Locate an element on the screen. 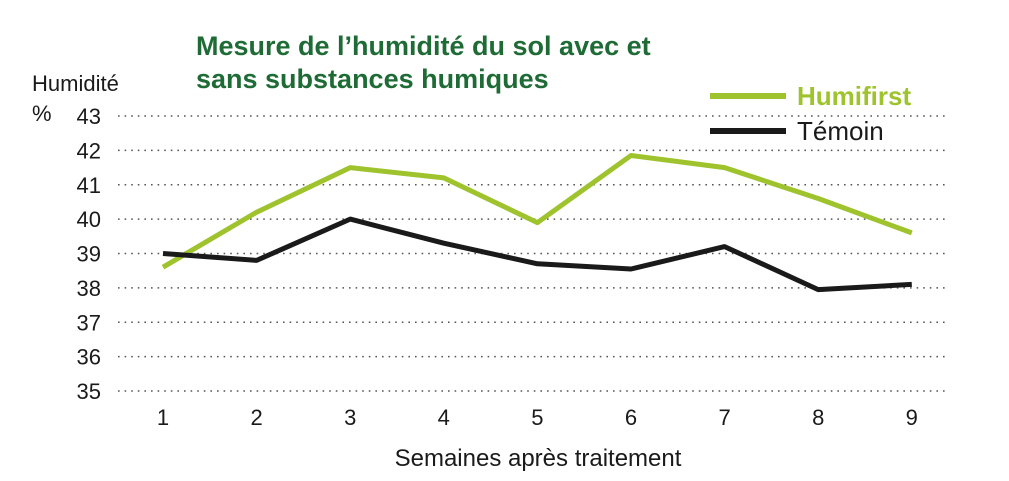  legend-label-1: Humifirst is located at coordinates (854, 96).